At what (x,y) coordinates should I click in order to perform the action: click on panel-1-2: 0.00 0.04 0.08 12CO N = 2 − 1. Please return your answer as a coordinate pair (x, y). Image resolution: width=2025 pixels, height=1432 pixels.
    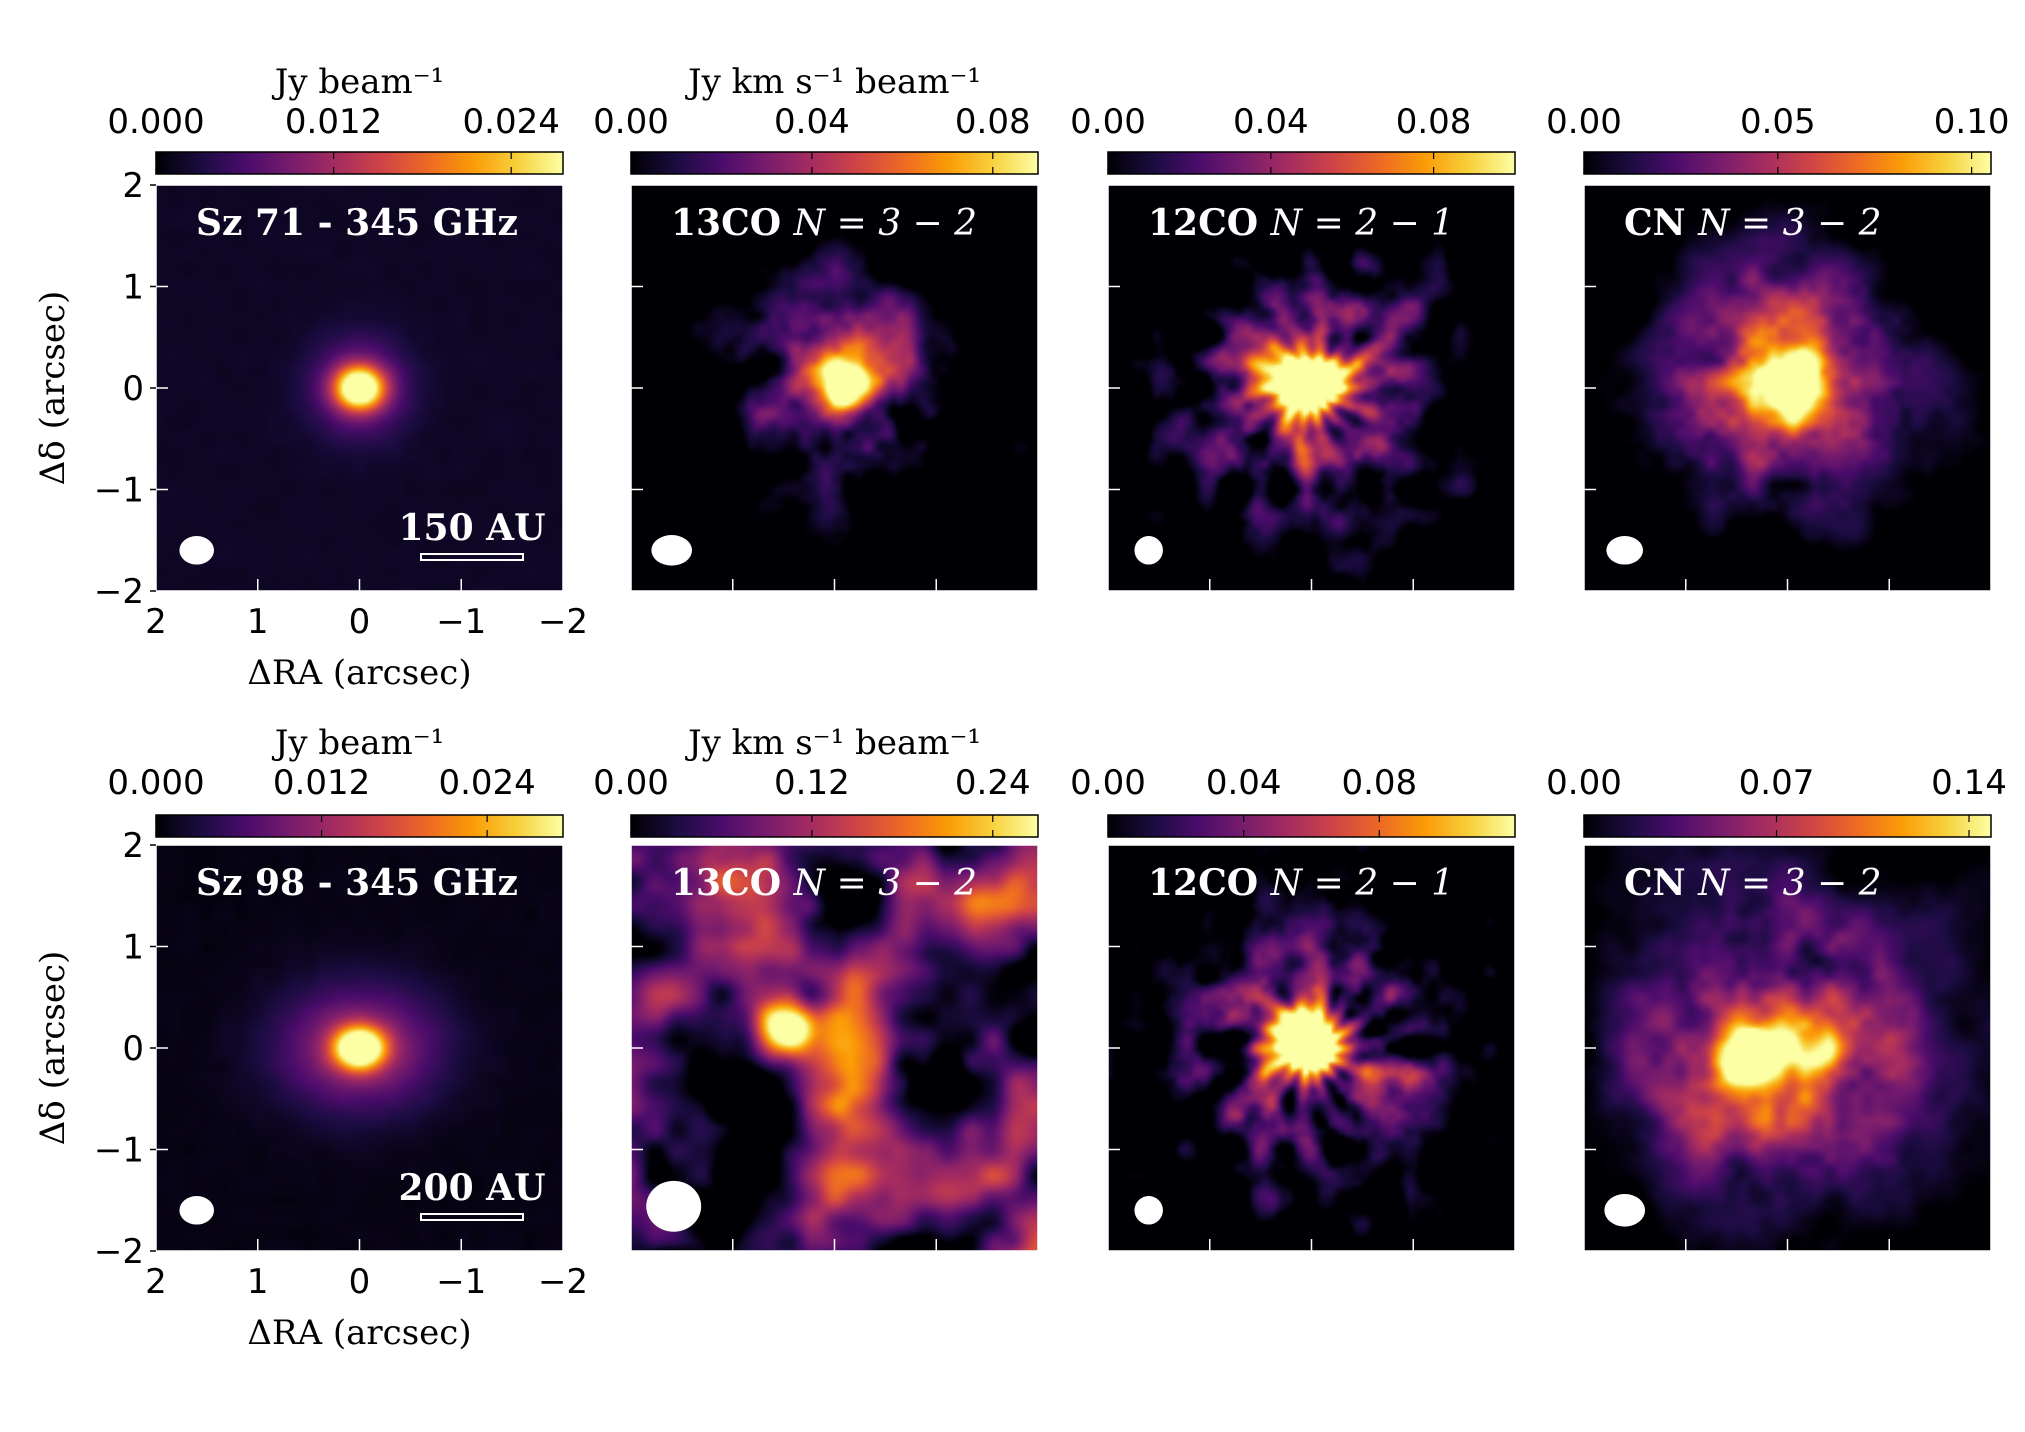
    Looking at the image, I should click on (1293, 1007).